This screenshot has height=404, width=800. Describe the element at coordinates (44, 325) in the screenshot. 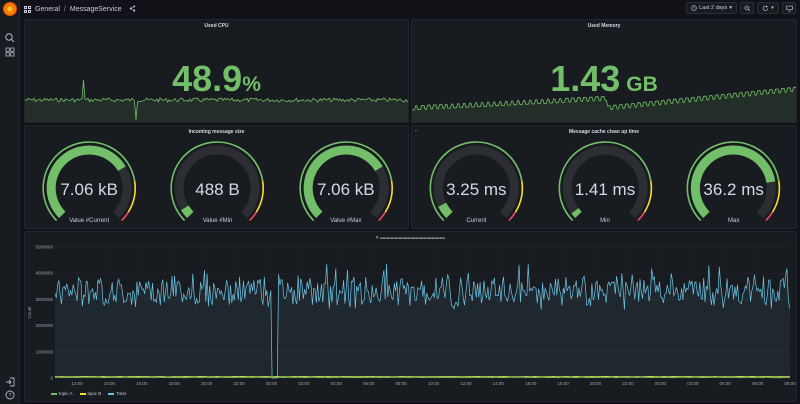

I see `y-tick-label: 2000000` at that location.